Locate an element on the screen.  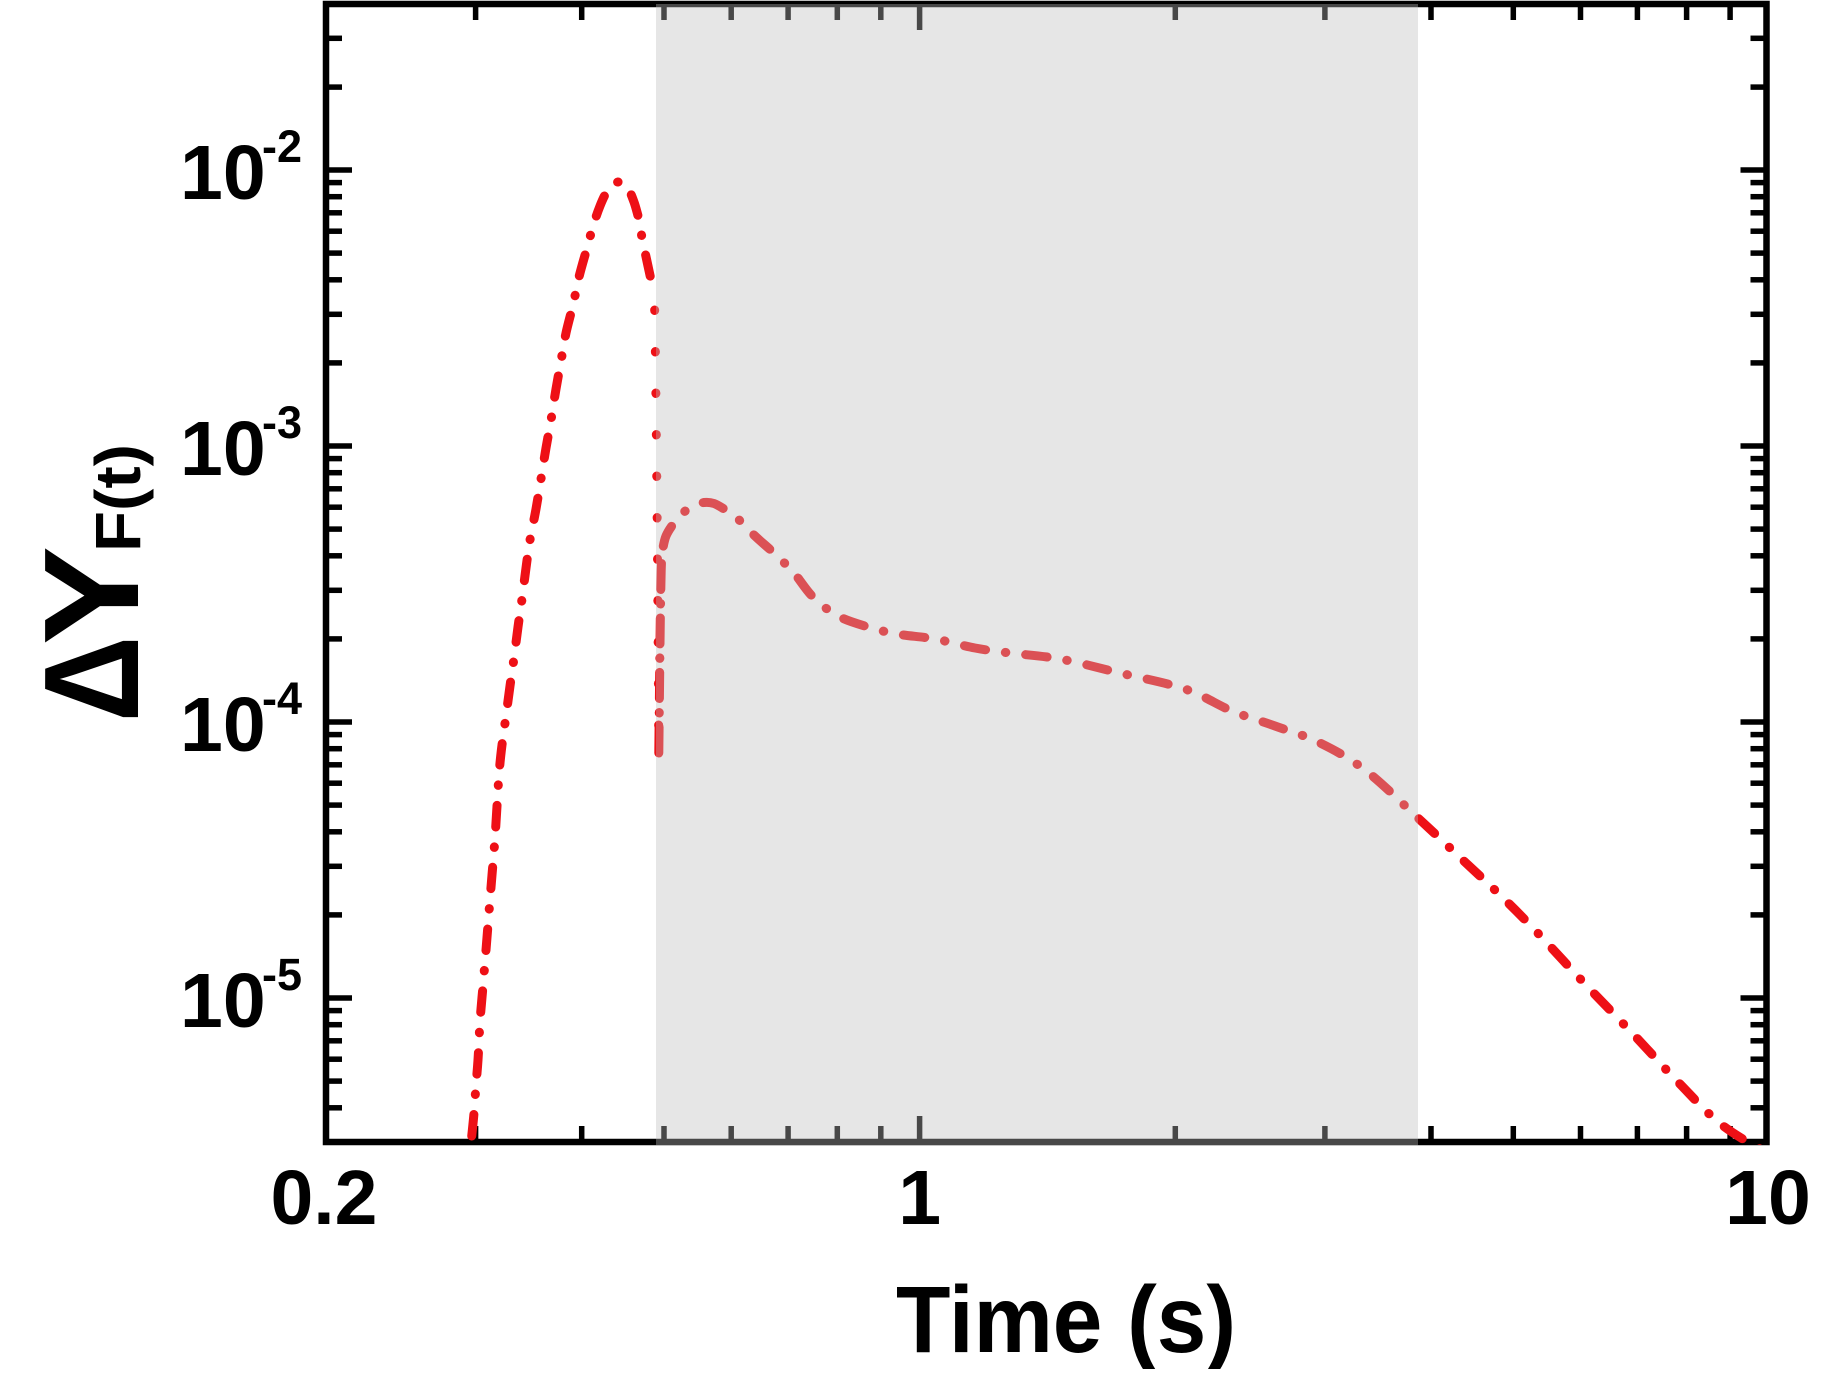
svg-text: 1 is located at coordinates (919, 1198).